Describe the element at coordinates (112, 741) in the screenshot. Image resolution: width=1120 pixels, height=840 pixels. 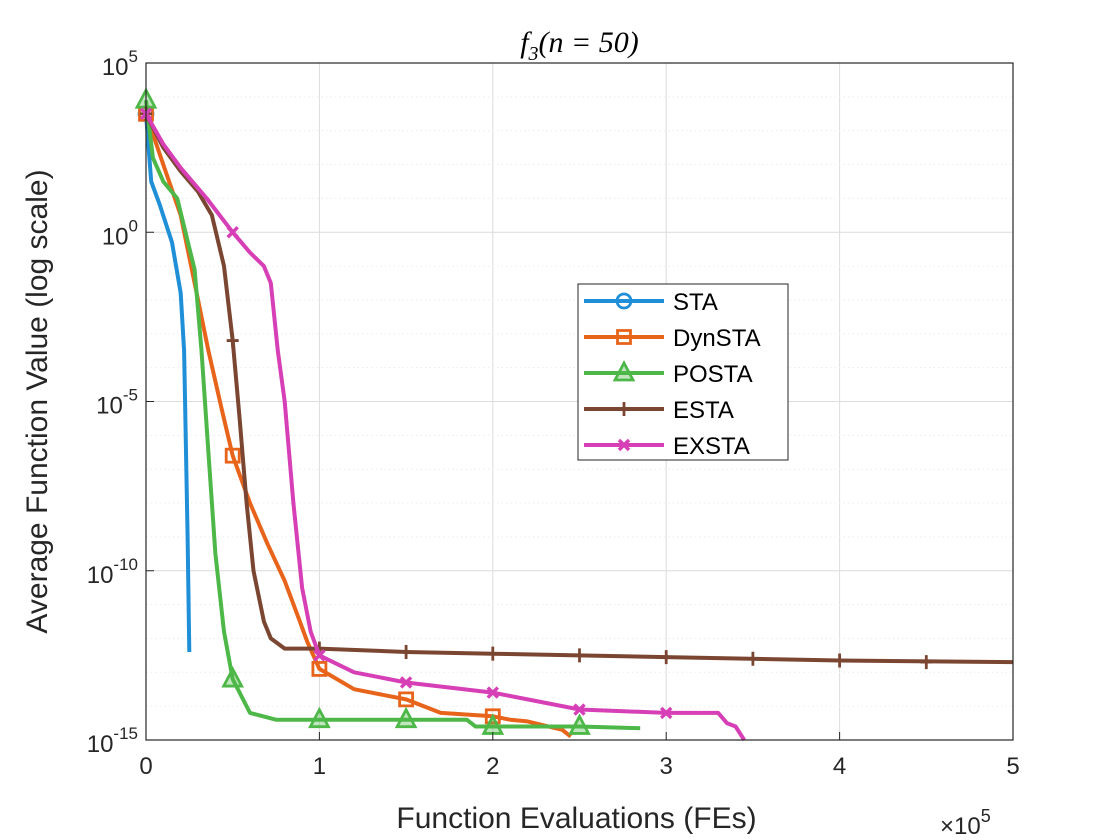
I see `y-tick-label: 10⁻¹⁵` at that location.